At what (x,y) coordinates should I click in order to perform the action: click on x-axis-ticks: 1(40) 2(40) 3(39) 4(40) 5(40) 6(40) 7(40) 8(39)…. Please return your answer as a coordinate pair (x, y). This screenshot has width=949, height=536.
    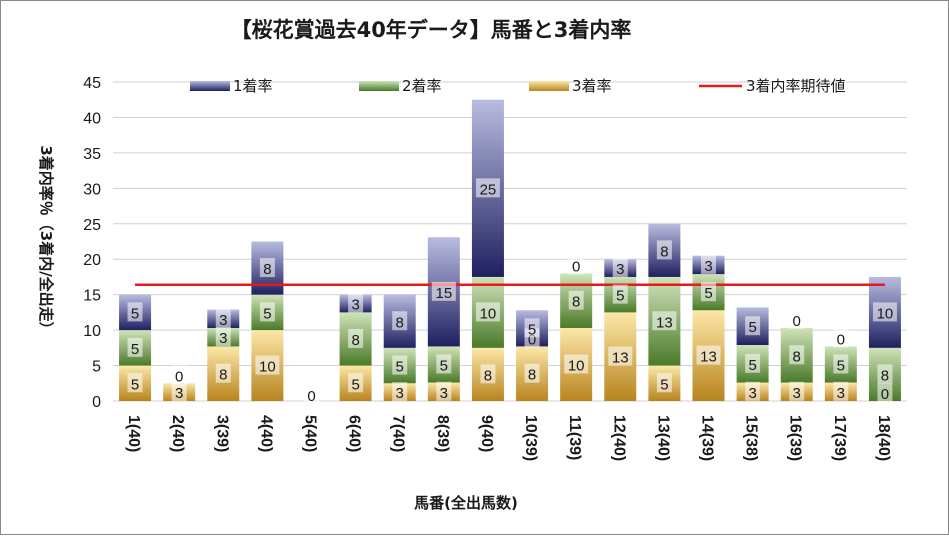
    Looking at the image, I should click on (508, 438).